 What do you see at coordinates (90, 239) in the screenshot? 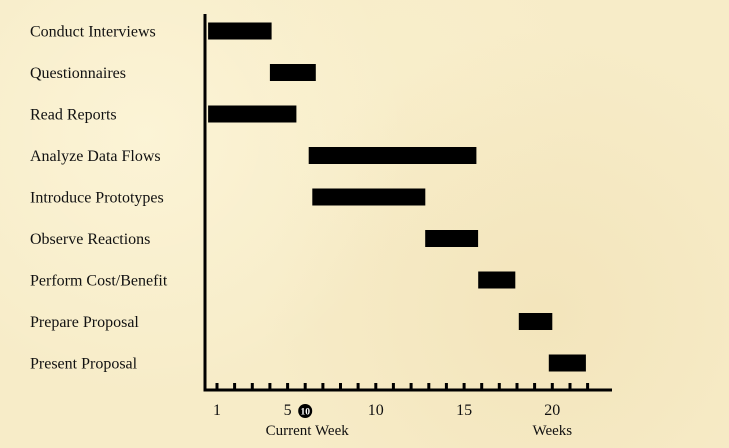
I see `task-label: Observe Reactions` at bounding box center [90, 239].